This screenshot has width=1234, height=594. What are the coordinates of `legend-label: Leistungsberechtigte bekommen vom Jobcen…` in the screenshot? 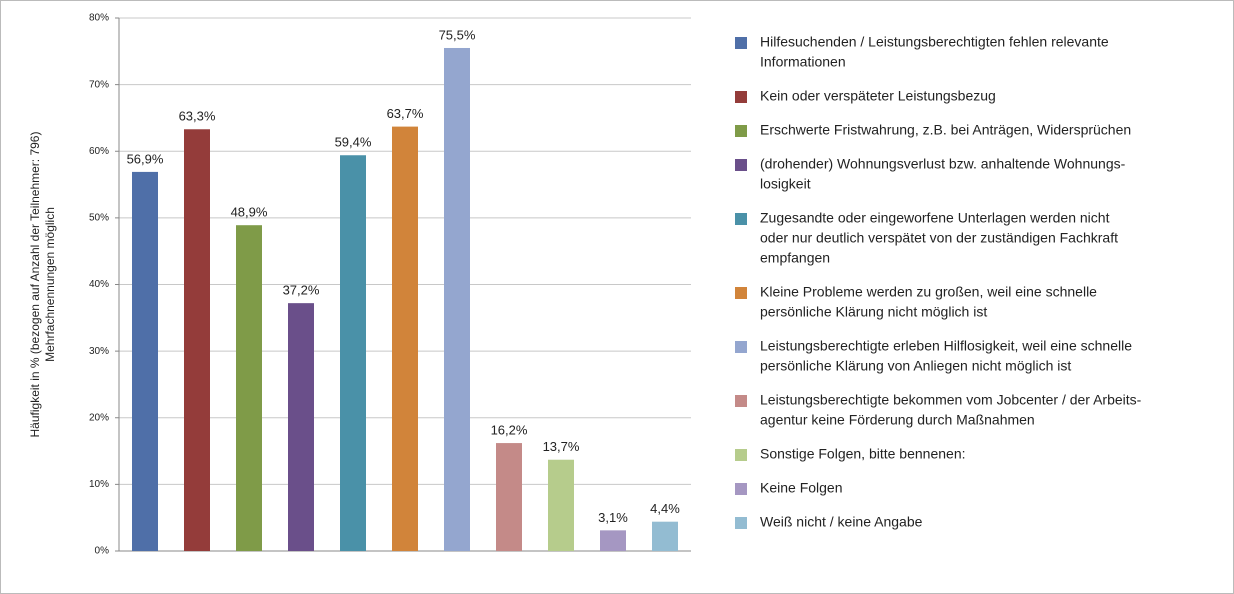 It's located at (951, 400).